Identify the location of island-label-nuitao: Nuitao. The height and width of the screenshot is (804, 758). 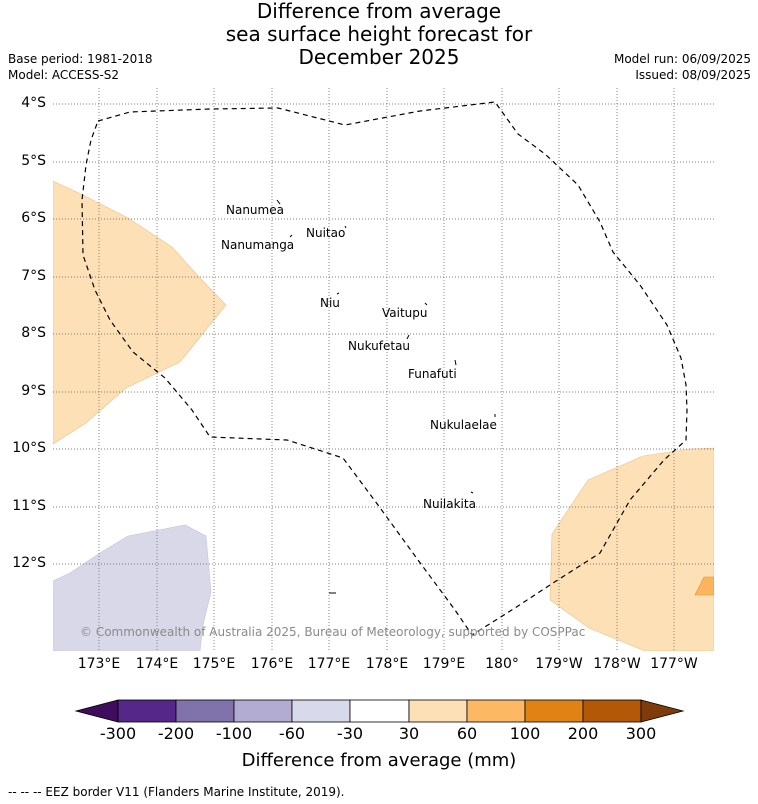
(326, 233).